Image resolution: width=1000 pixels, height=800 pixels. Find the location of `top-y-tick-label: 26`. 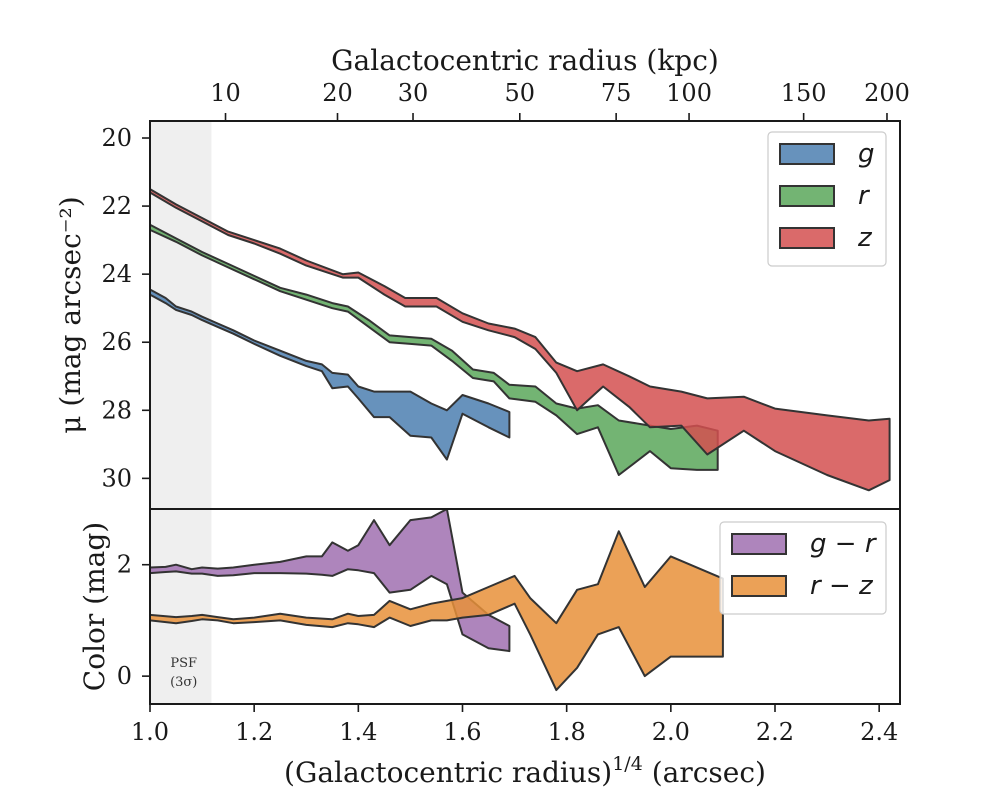

top-y-tick-label: 26 is located at coordinates (116, 342).